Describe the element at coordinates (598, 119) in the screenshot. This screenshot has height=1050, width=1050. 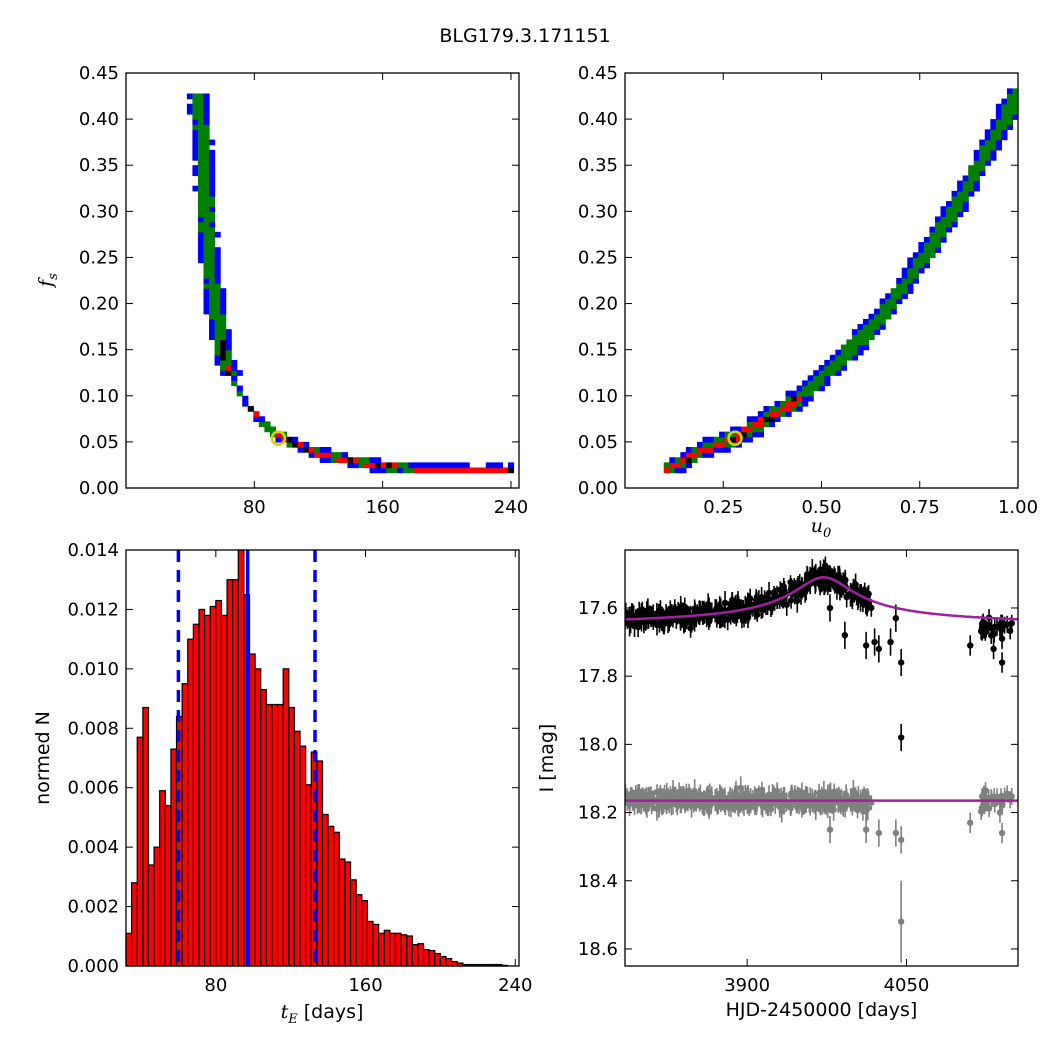
I see `map1-ytick-label: 0.40` at that location.